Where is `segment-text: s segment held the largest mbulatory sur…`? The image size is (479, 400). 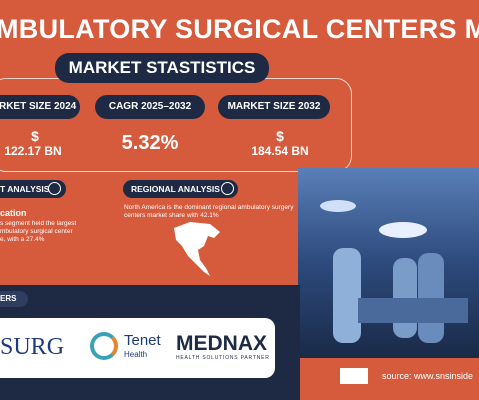
segment-text: s segment held the largest mbulatory sur… is located at coordinates (55, 232).